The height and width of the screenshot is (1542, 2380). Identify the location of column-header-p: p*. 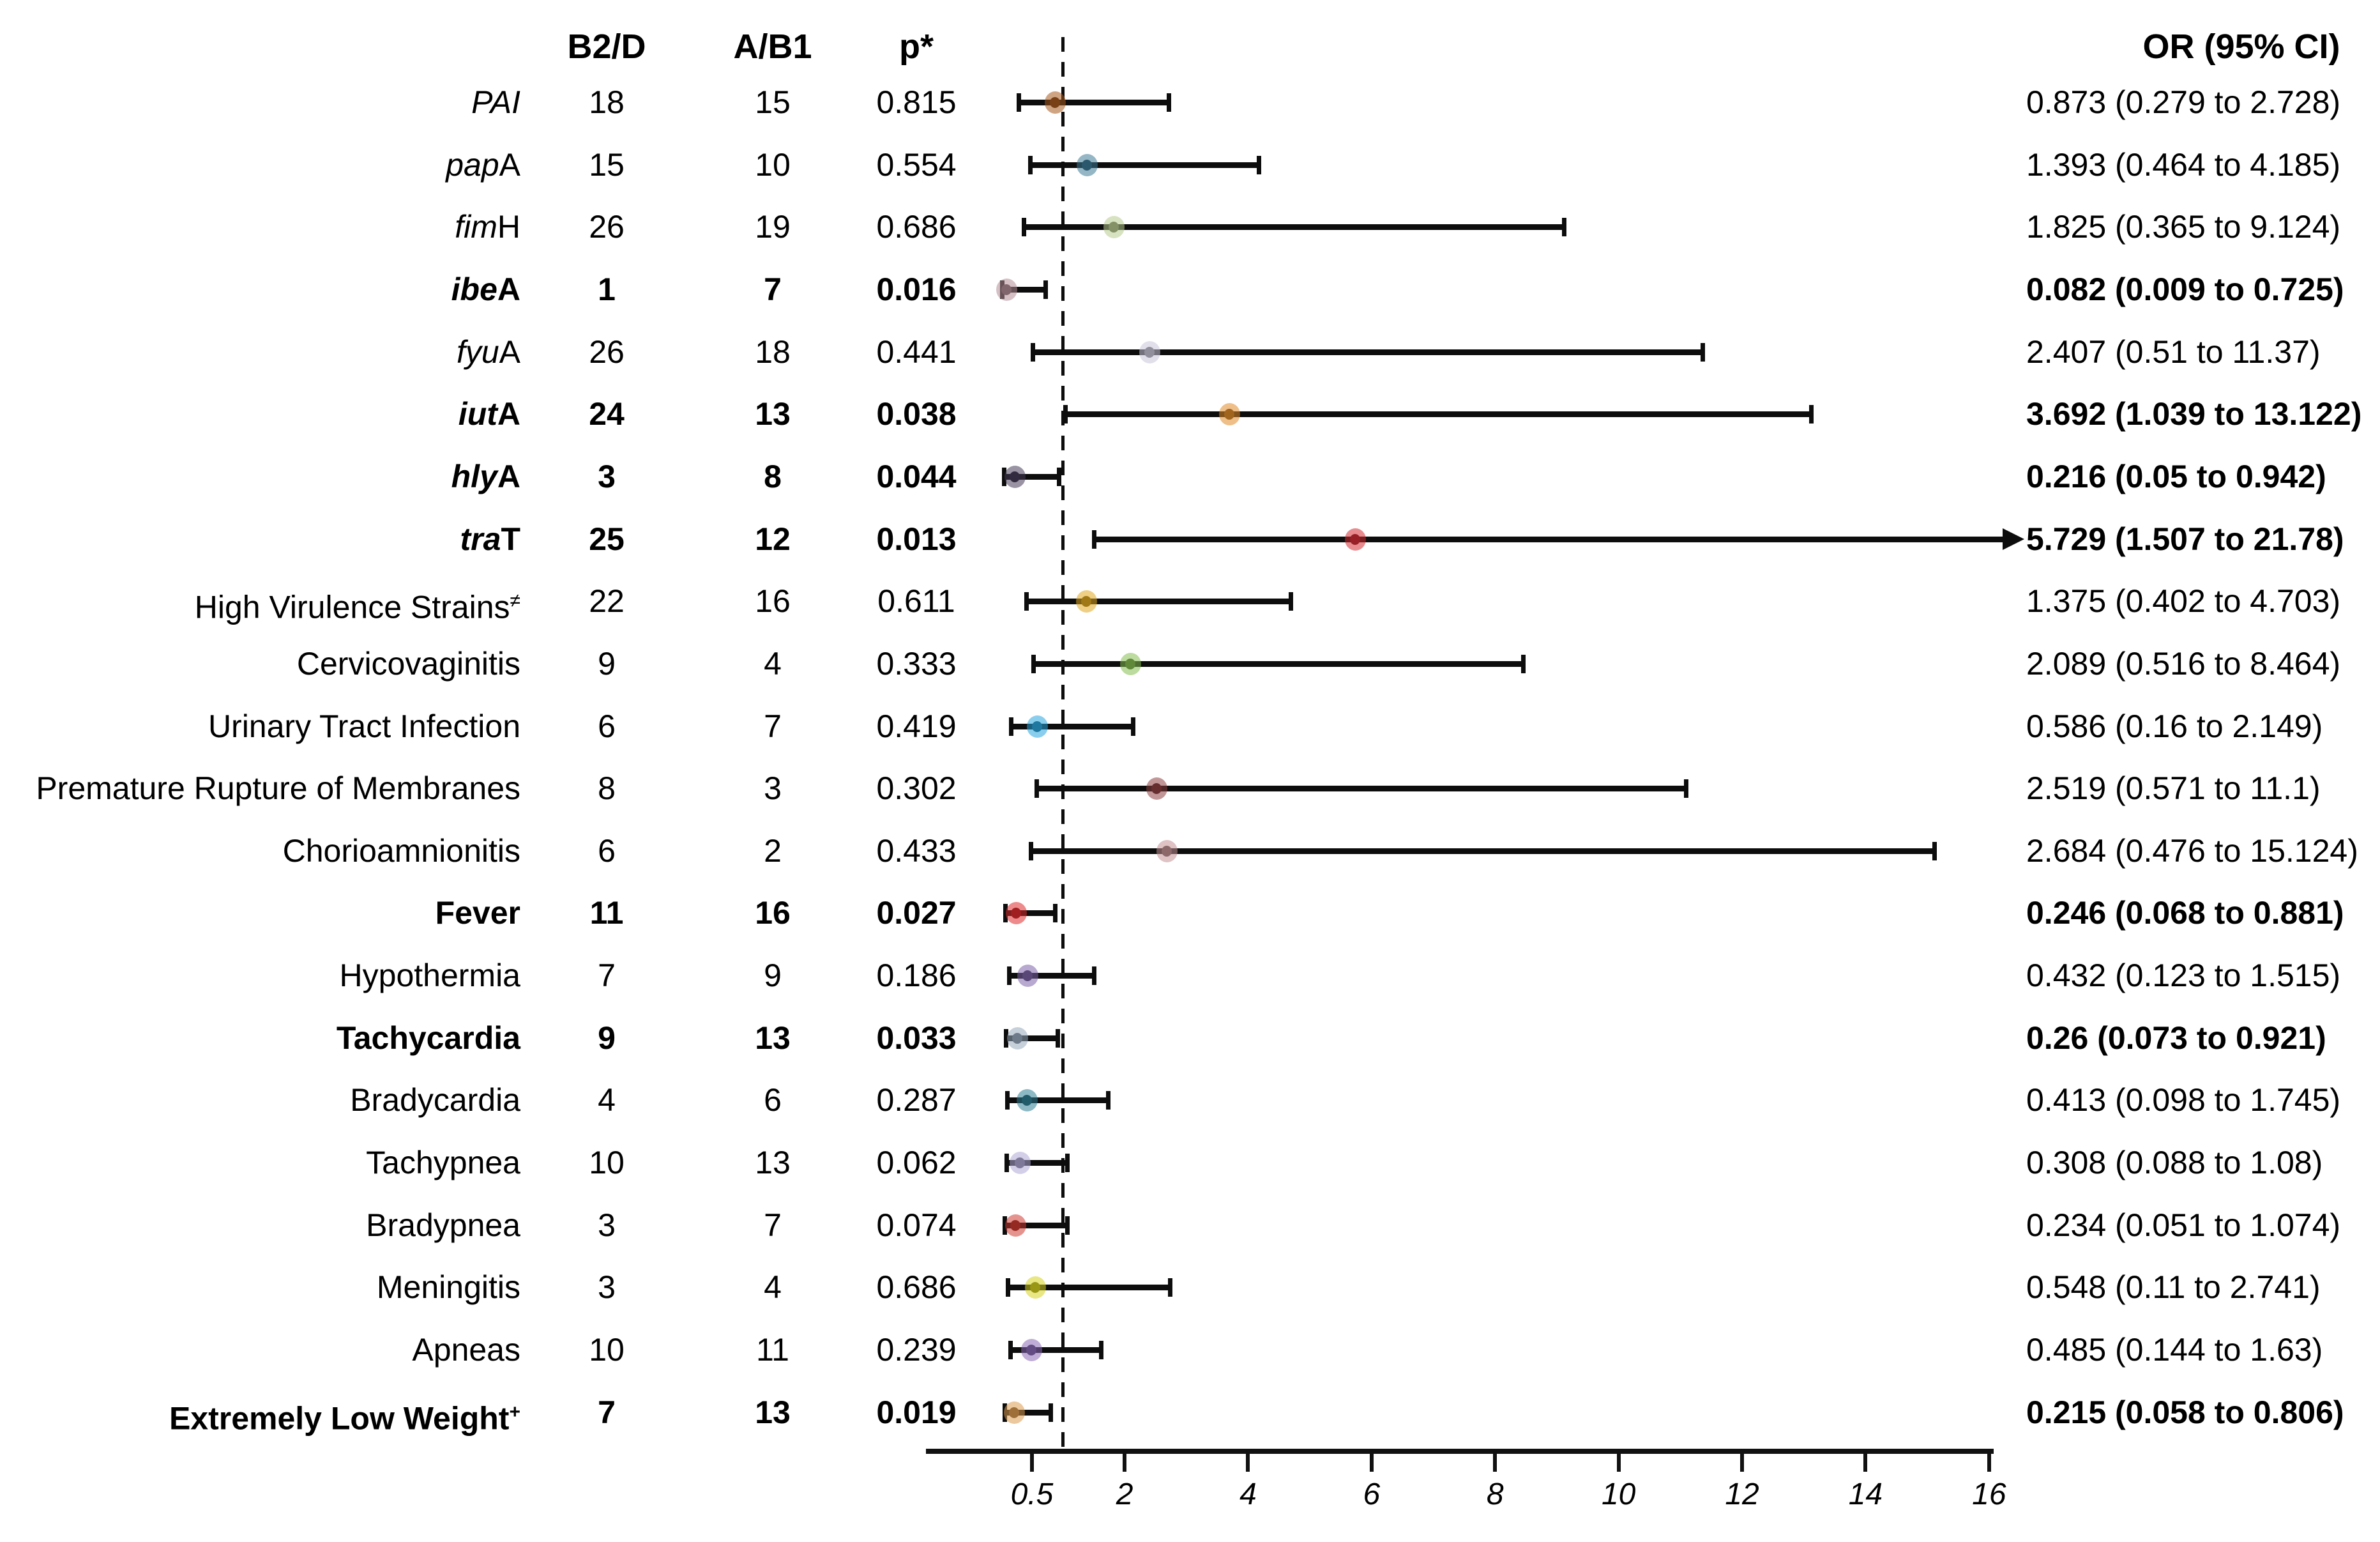
(916, 46).